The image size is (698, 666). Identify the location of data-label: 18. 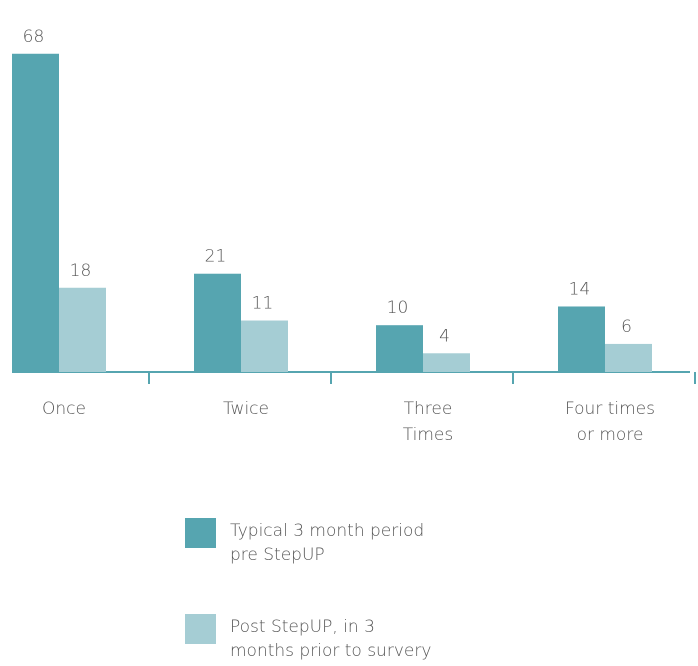
(81, 271).